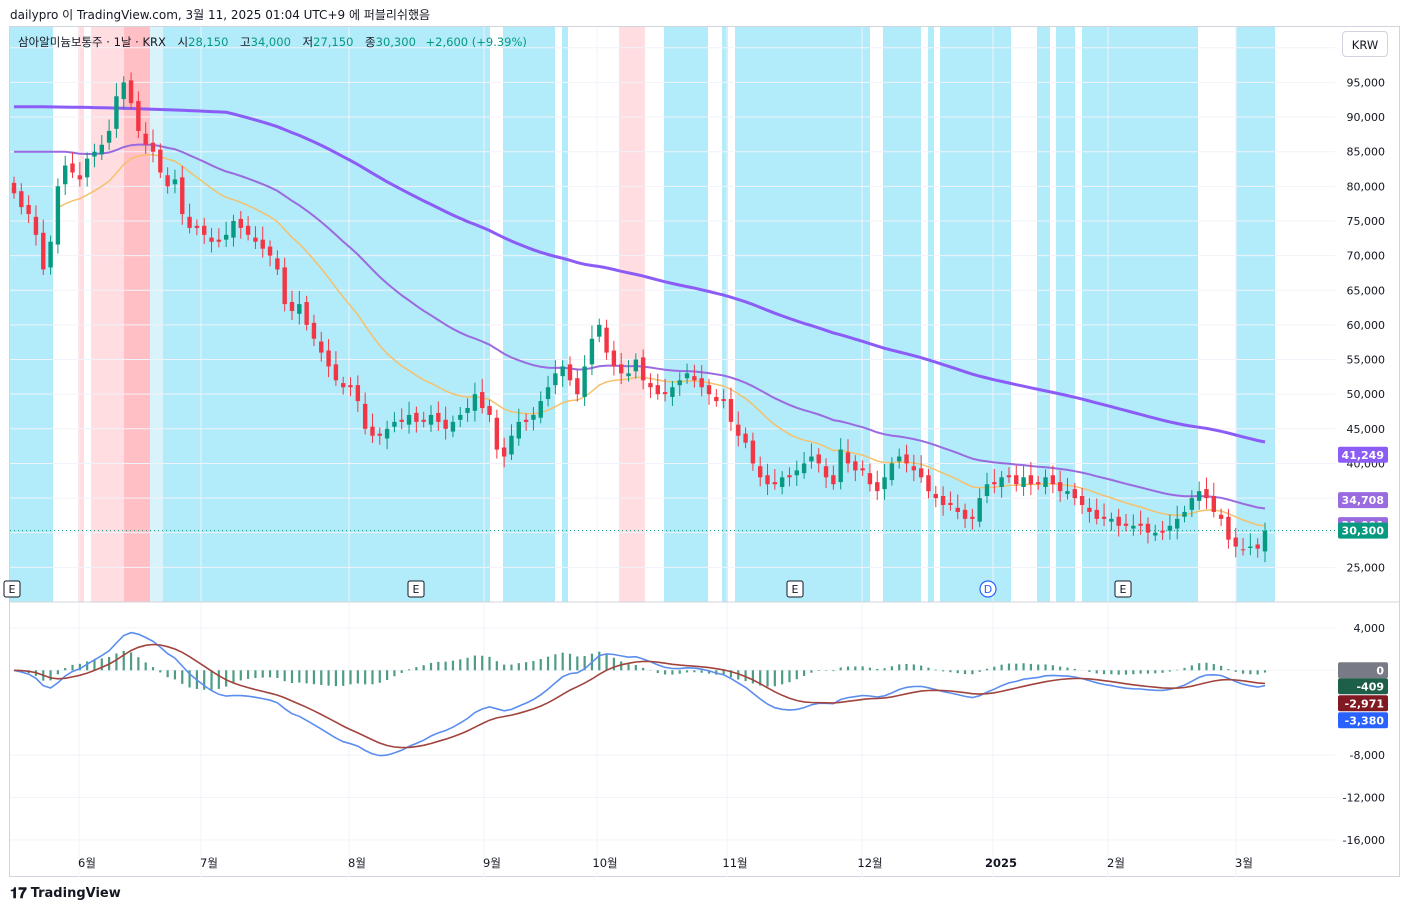 The image size is (1410, 912). I want to click on macd-zero-badge-box, so click(1363, 670).